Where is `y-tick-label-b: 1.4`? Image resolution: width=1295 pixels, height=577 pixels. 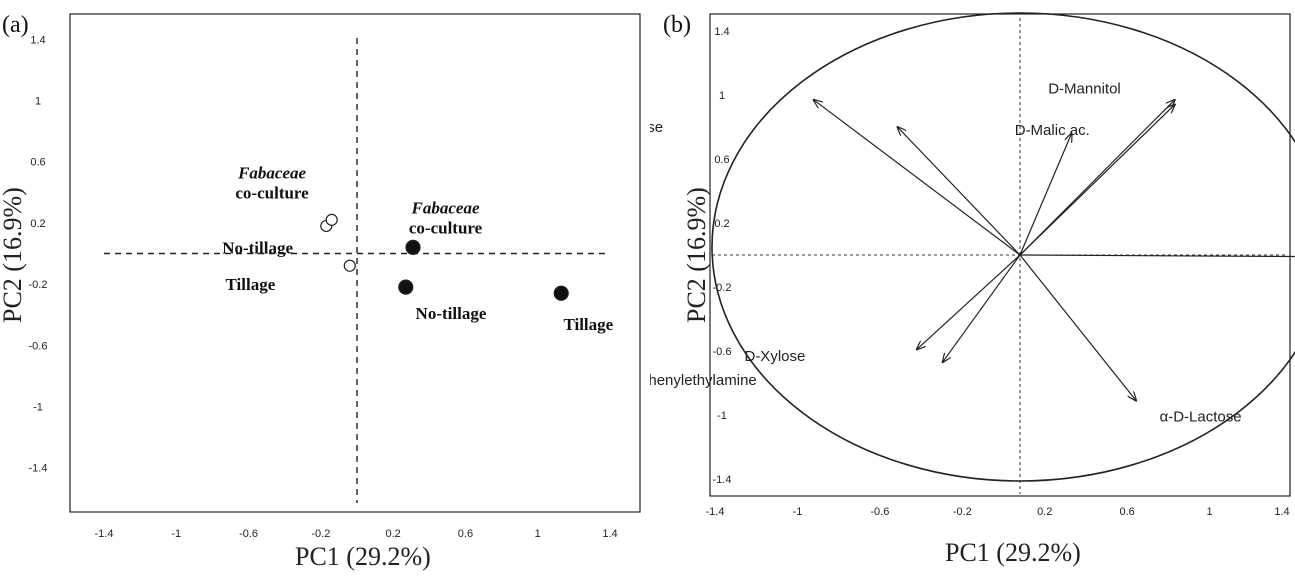 y-tick-label-b: 1.4 is located at coordinates (721, 32).